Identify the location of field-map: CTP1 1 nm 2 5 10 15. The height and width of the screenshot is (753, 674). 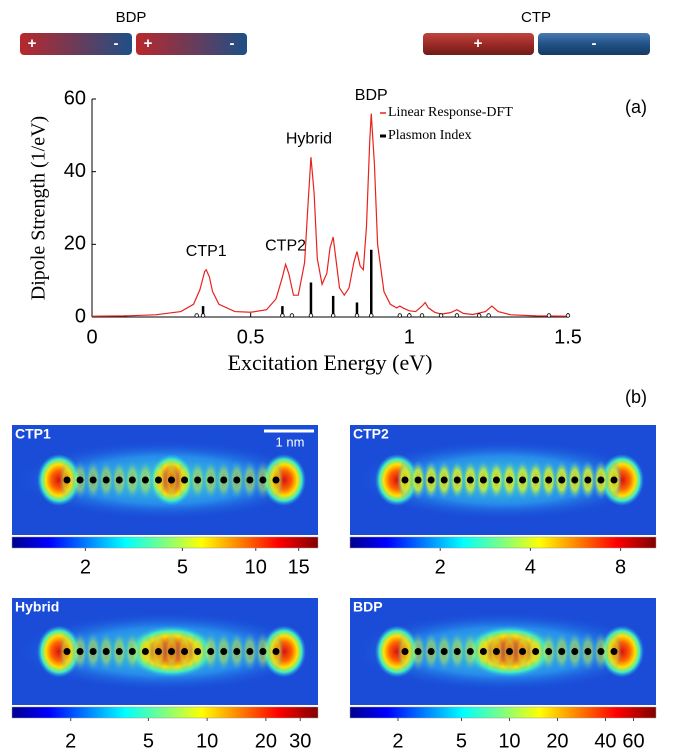
(165, 501).